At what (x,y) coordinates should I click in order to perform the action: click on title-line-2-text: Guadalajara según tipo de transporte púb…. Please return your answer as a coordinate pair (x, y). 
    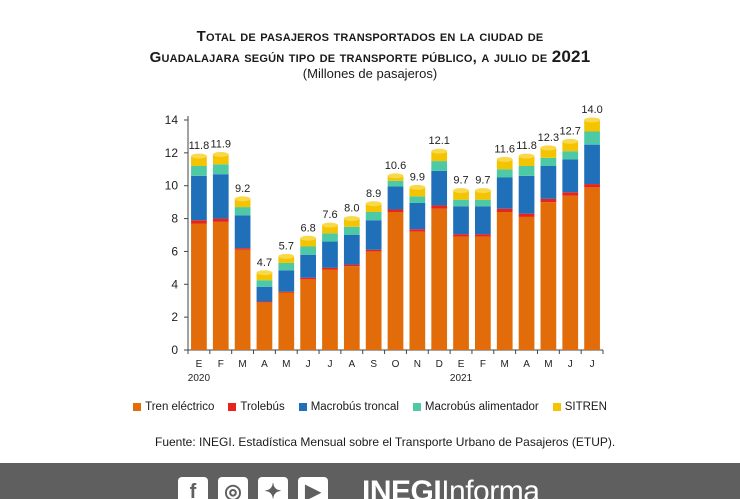
    Looking at the image, I should click on (348, 57).